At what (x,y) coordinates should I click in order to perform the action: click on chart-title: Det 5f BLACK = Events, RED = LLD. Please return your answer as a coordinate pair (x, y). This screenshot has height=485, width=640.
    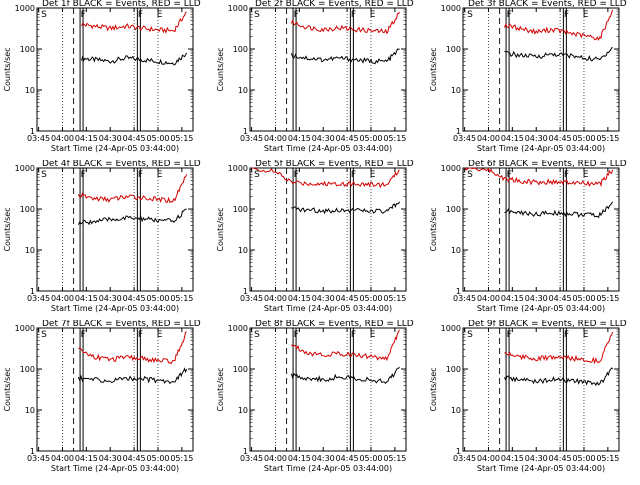
    Looking at the image, I should click on (334, 164).